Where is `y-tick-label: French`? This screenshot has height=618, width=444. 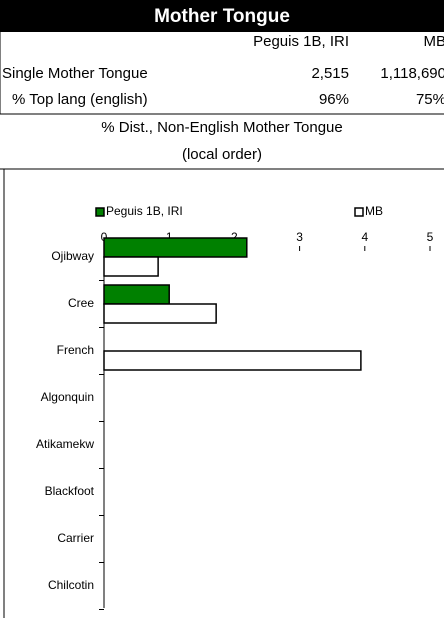 y-tick-label: French is located at coordinates (75, 350).